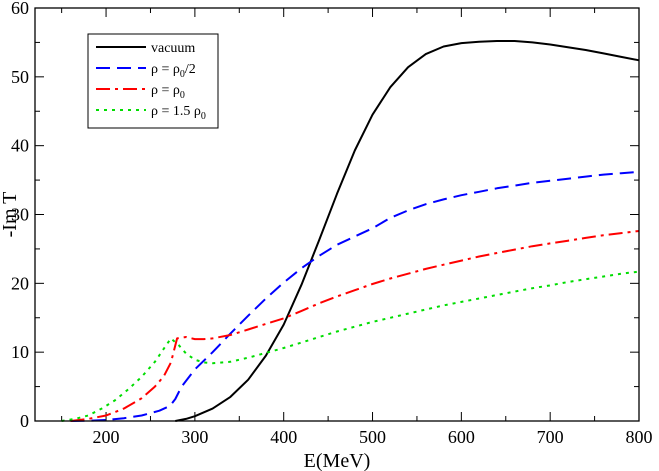 This screenshot has height=471, width=659. I want to click on y-tick-label: 10, so click(20, 352).